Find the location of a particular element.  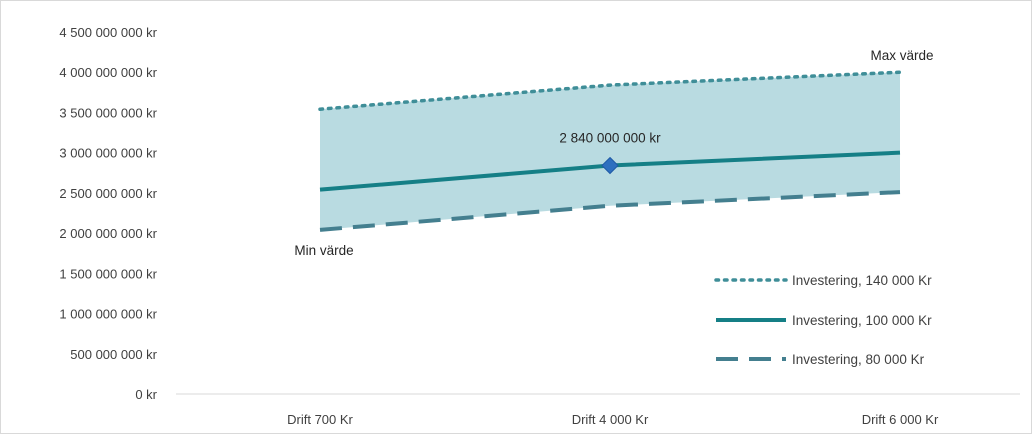

x-tick-label: Drift 700 Kr is located at coordinates (320, 419).